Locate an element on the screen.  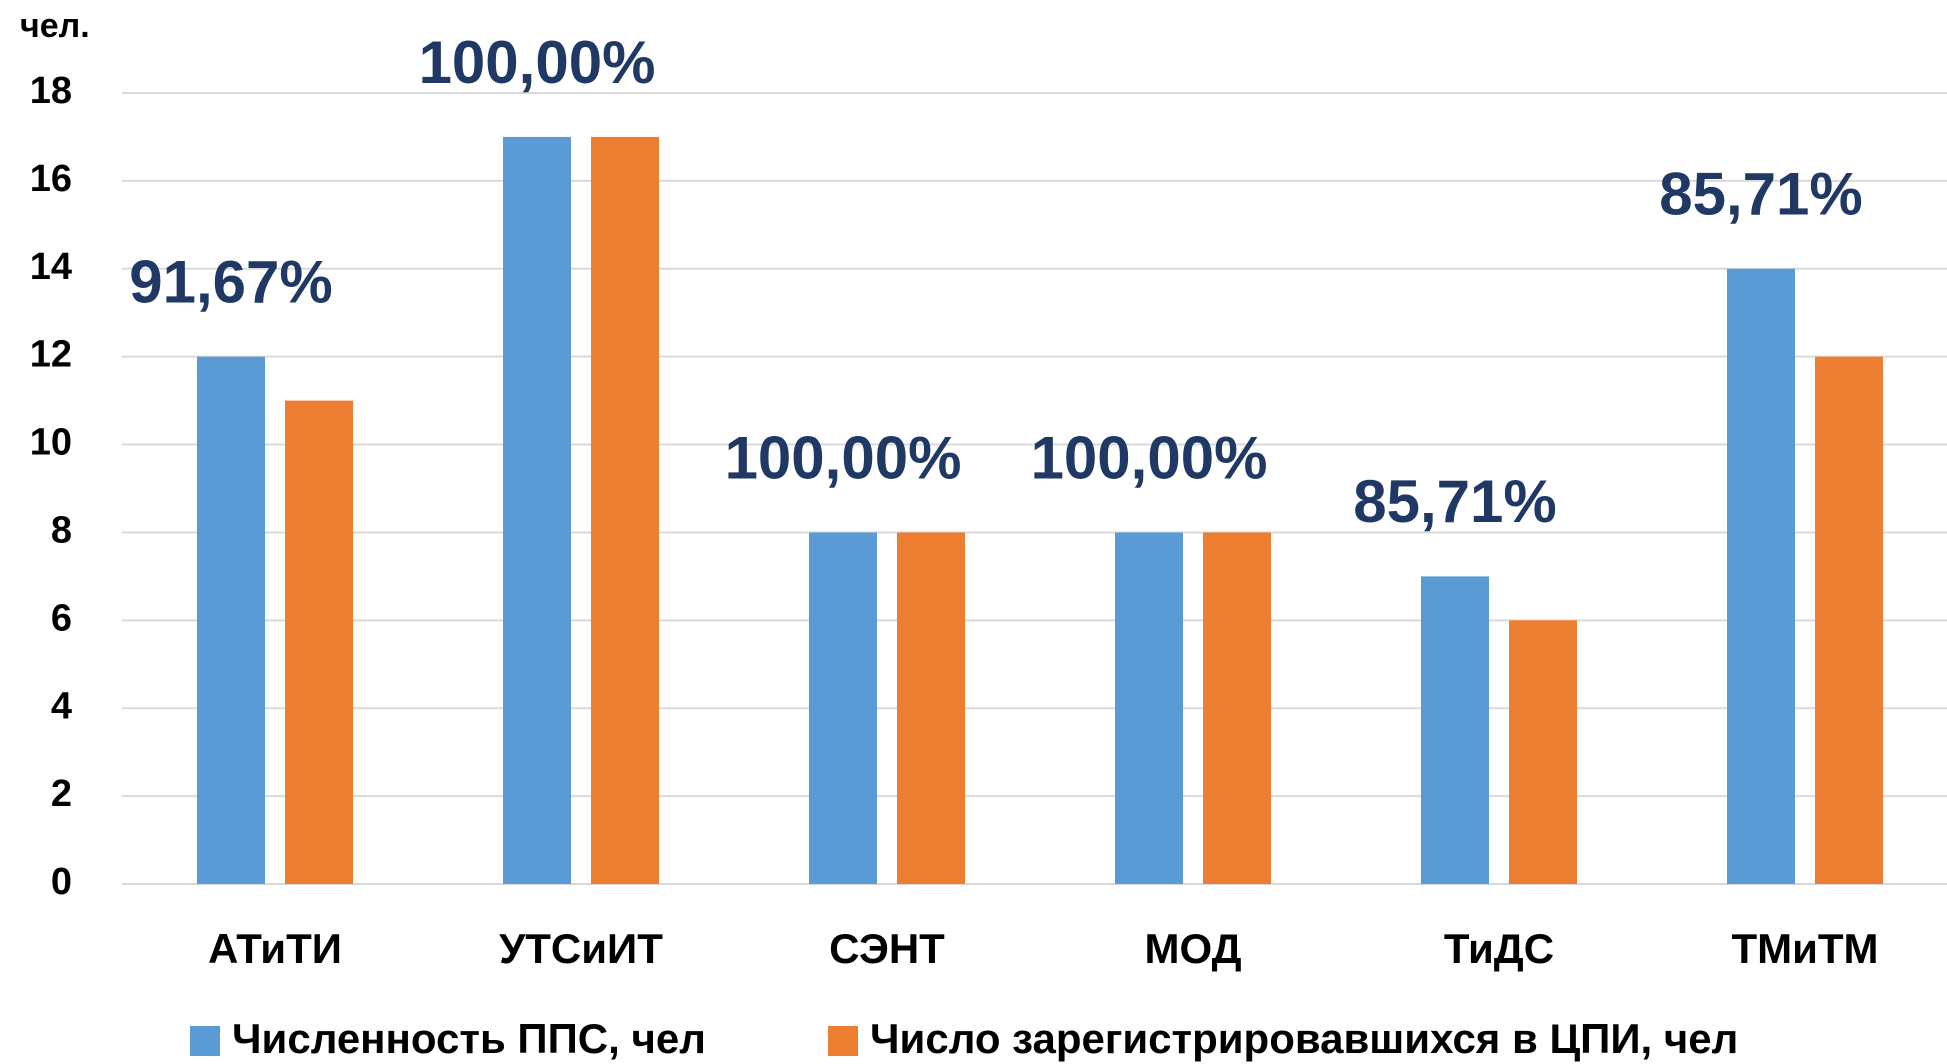
y-tick-label: 12 is located at coordinates (51, 355).